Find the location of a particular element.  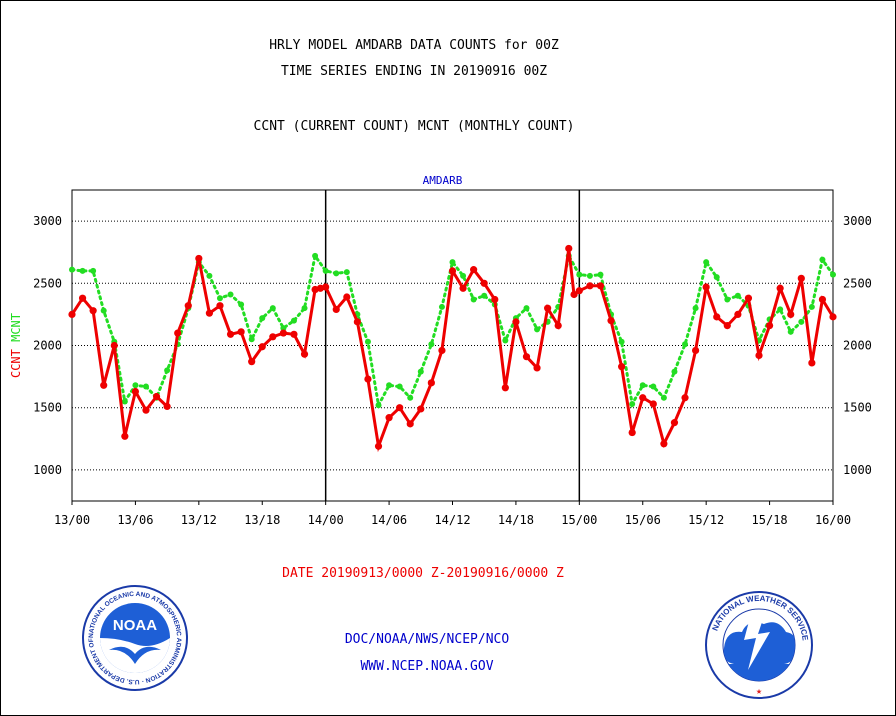

y-tick-label-left: 1500 is located at coordinates (47, 408).